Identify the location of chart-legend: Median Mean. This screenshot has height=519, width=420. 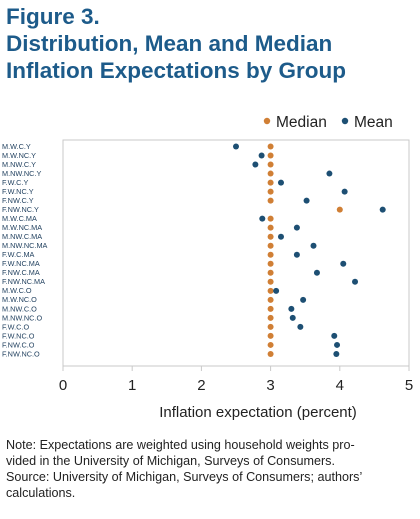
(328, 122).